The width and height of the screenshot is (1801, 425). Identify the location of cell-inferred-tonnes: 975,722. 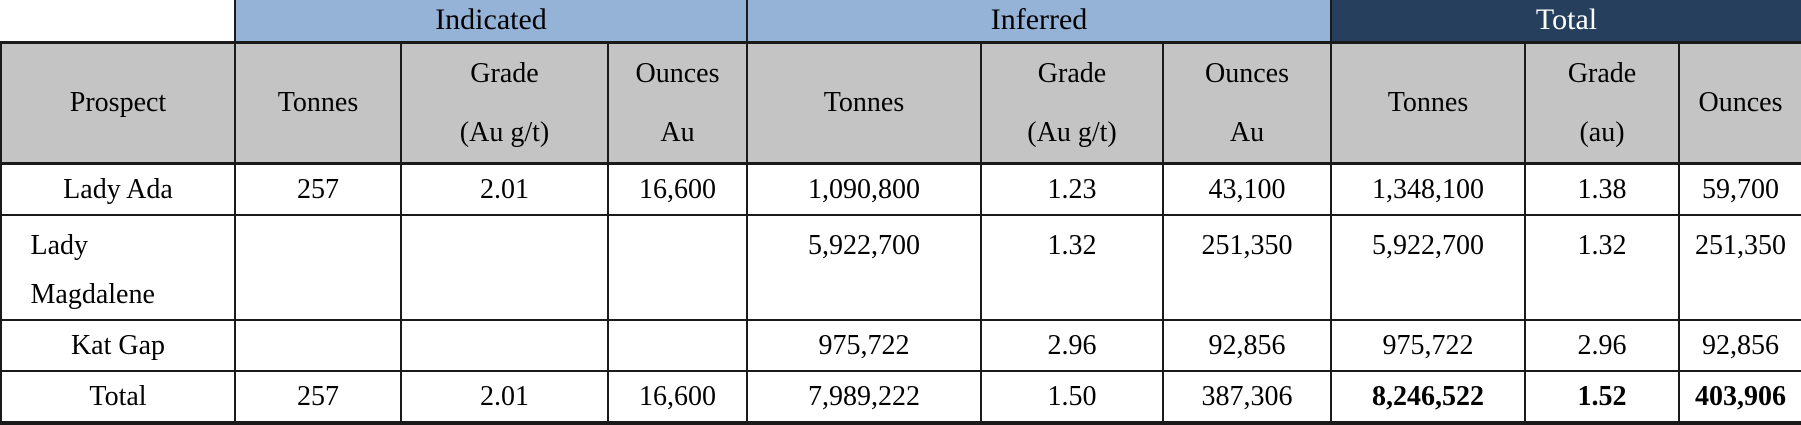
(864, 345).